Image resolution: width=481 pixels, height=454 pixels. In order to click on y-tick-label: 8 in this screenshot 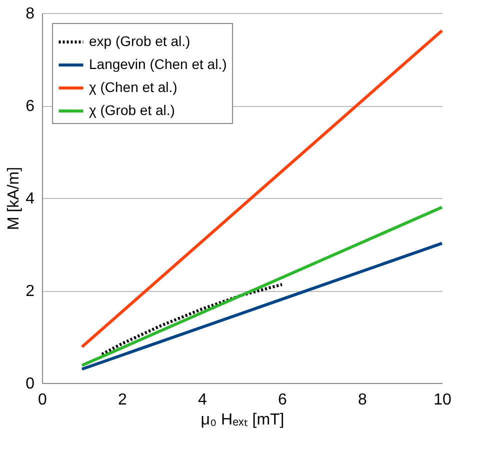, I will do `click(30, 14)`.